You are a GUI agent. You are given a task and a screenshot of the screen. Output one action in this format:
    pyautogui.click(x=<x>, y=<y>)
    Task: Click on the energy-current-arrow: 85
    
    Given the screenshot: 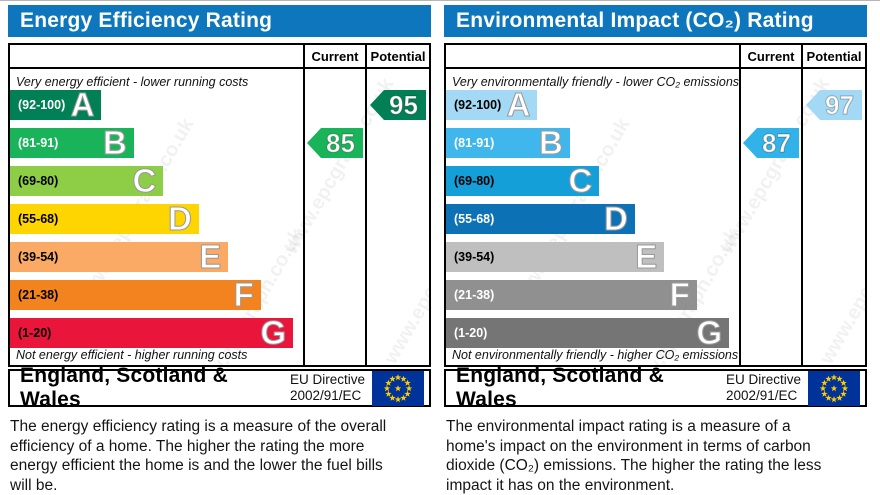 What is the action you would take?
    pyautogui.click(x=335, y=143)
    